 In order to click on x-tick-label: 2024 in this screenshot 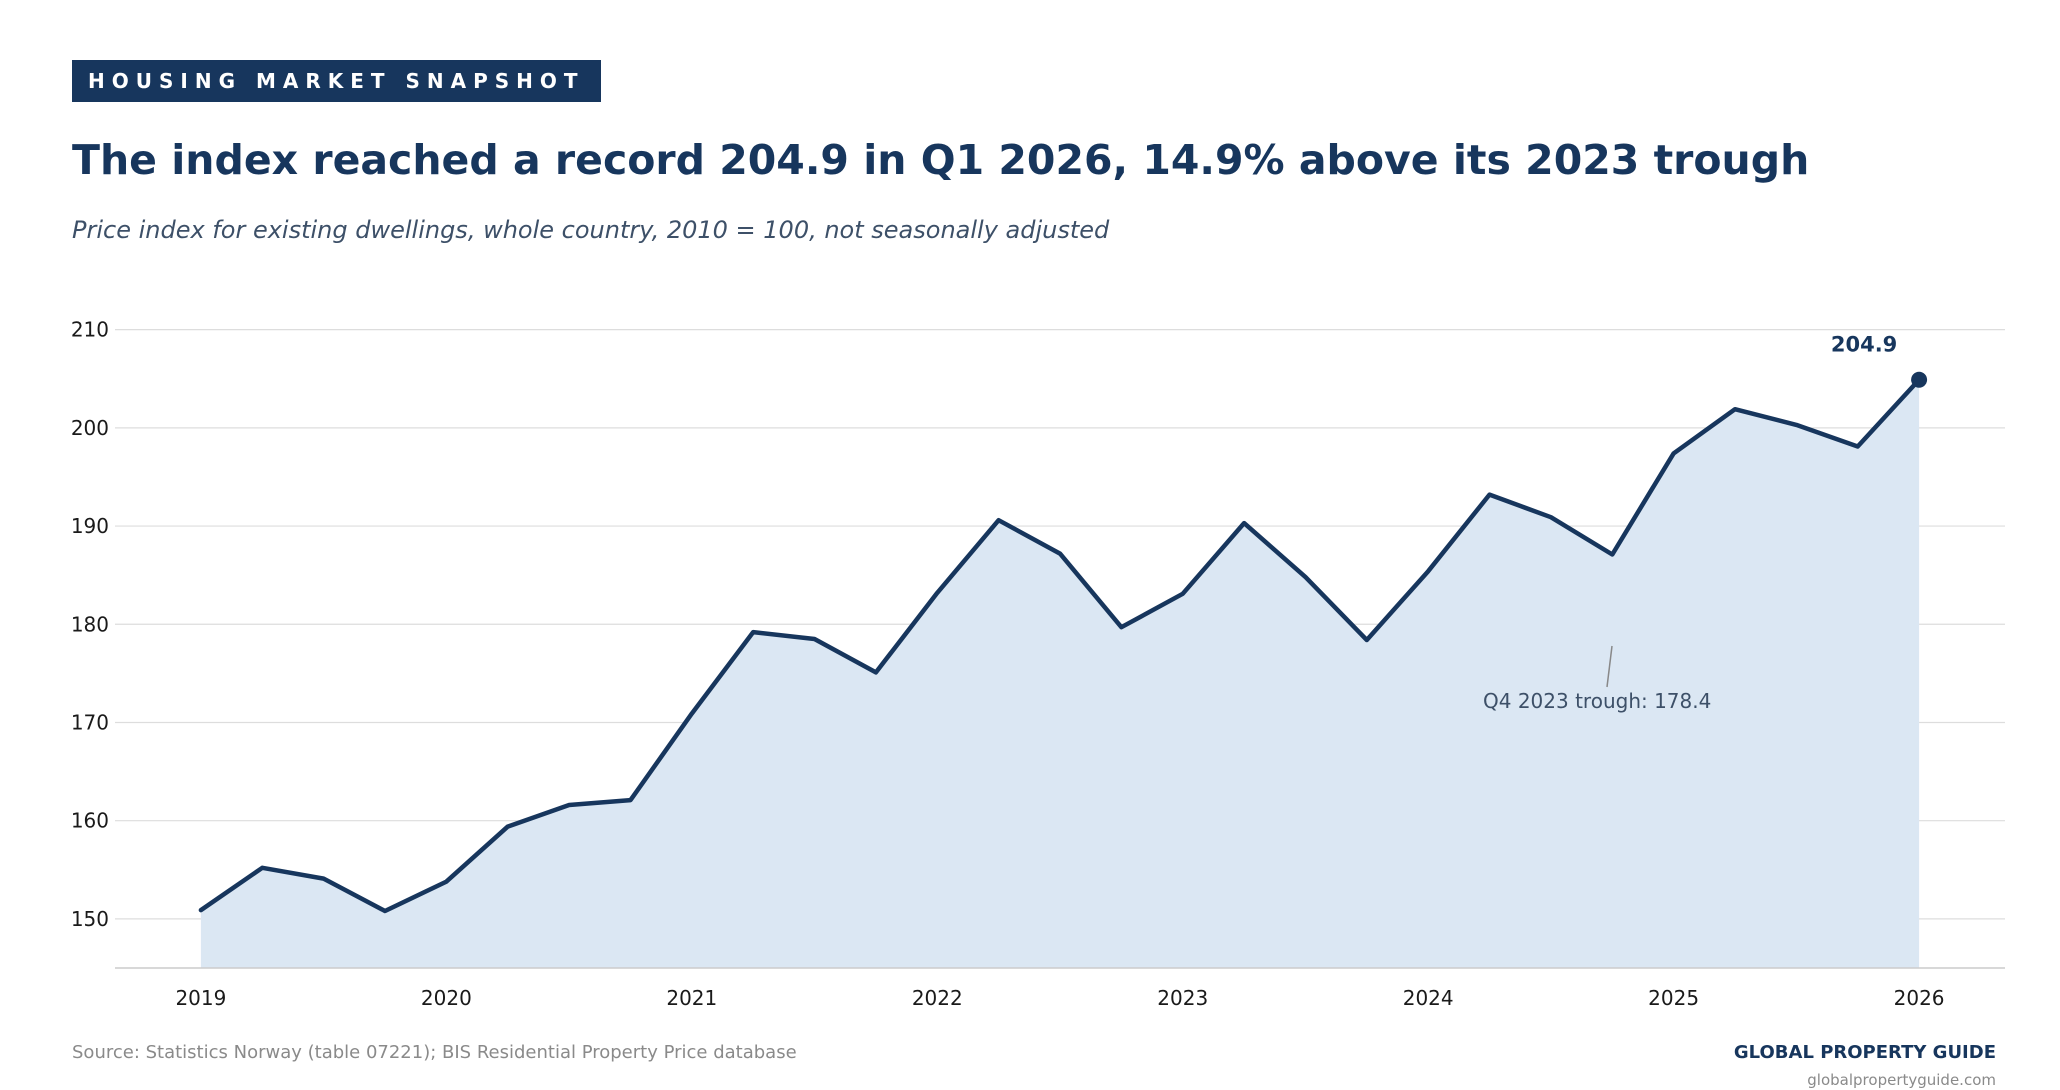, I will do `click(1428, 998)`.